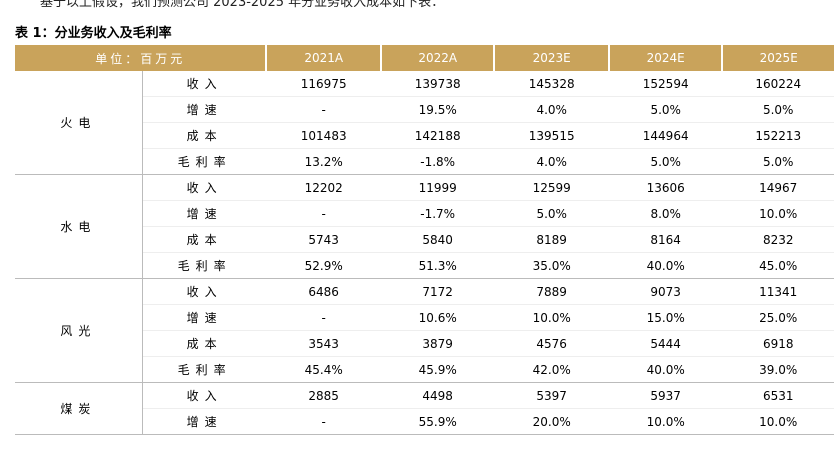 This screenshot has width=834, height=465. I want to click on value-cell: 5444, so click(665, 343).